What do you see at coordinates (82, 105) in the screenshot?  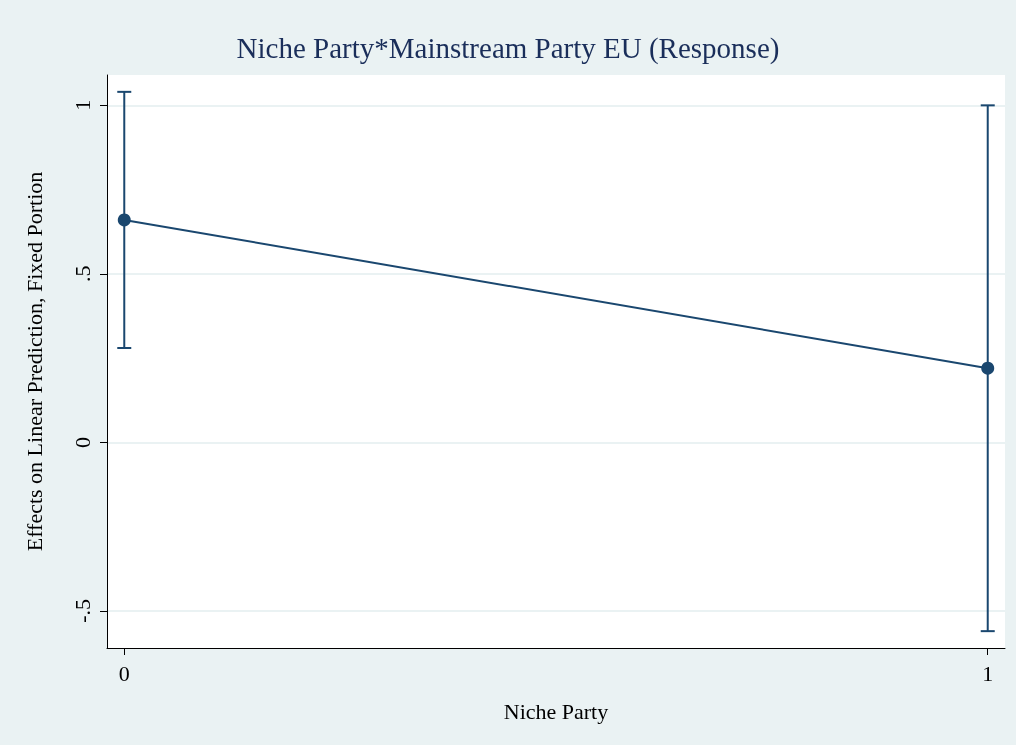 I see `y-tick-label: 1` at bounding box center [82, 105].